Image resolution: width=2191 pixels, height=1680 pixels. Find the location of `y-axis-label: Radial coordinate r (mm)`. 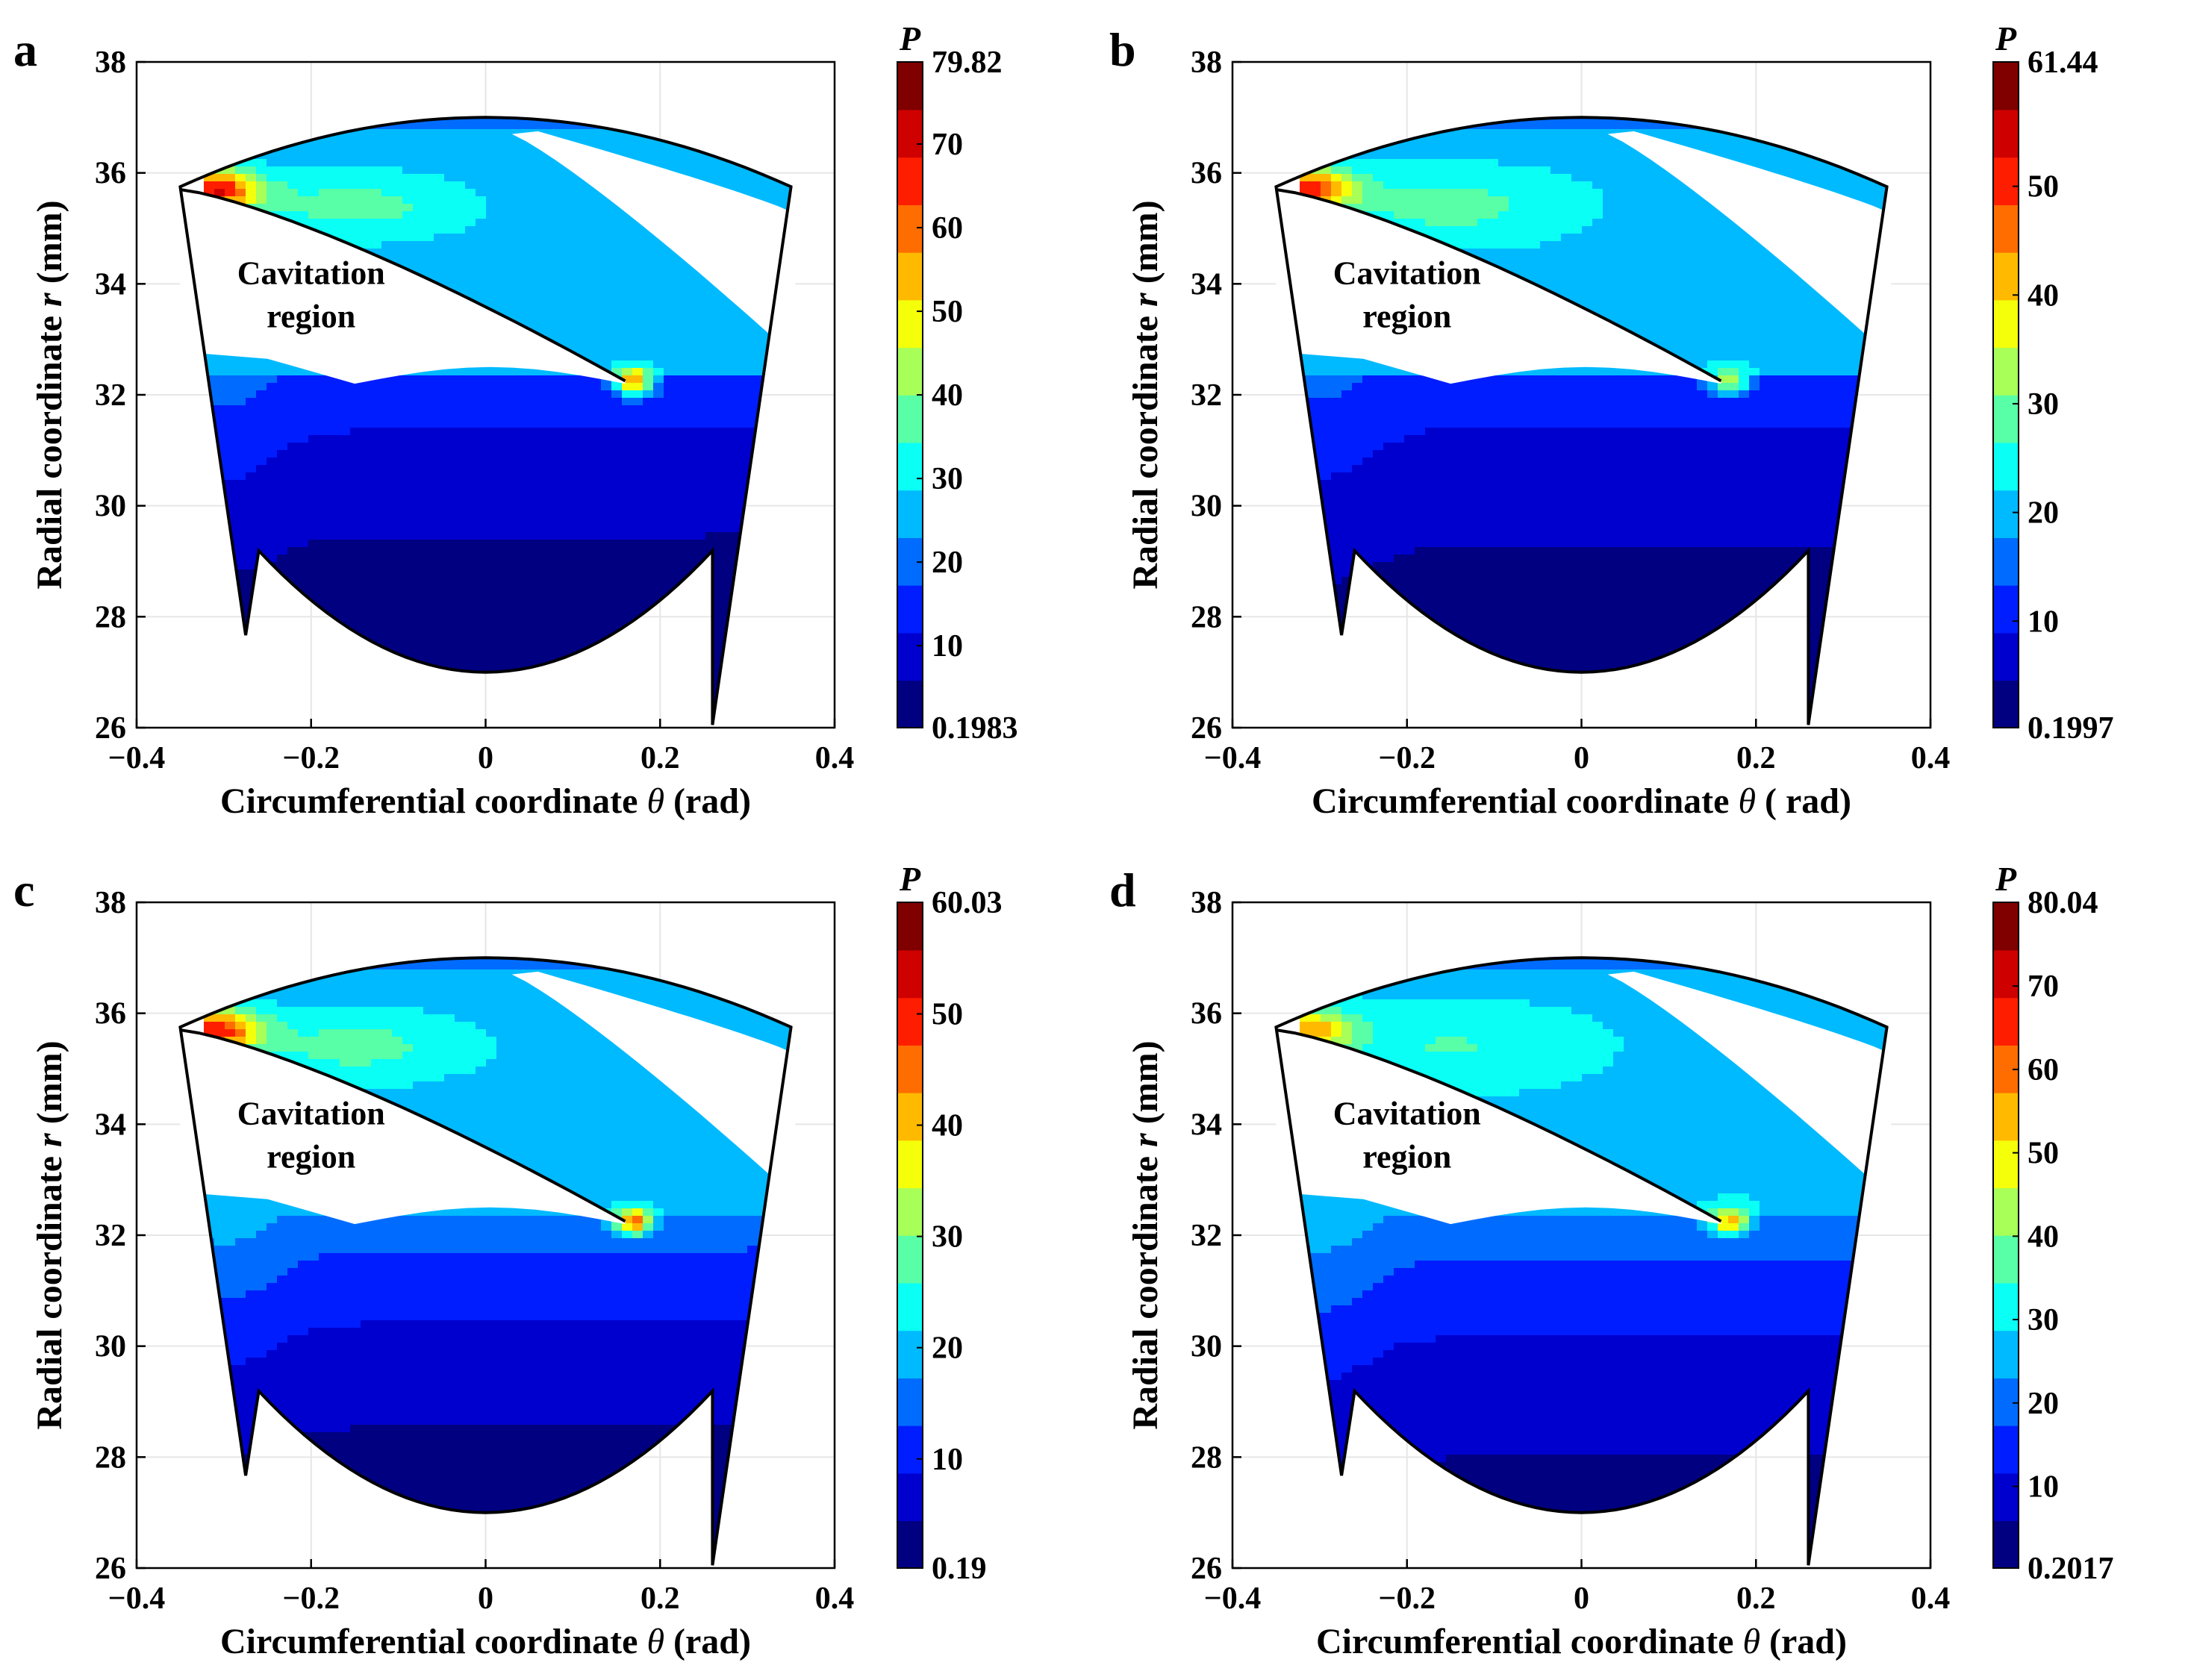

y-axis-label: Radial coordinate r (mm) is located at coordinates (1145, 1234).